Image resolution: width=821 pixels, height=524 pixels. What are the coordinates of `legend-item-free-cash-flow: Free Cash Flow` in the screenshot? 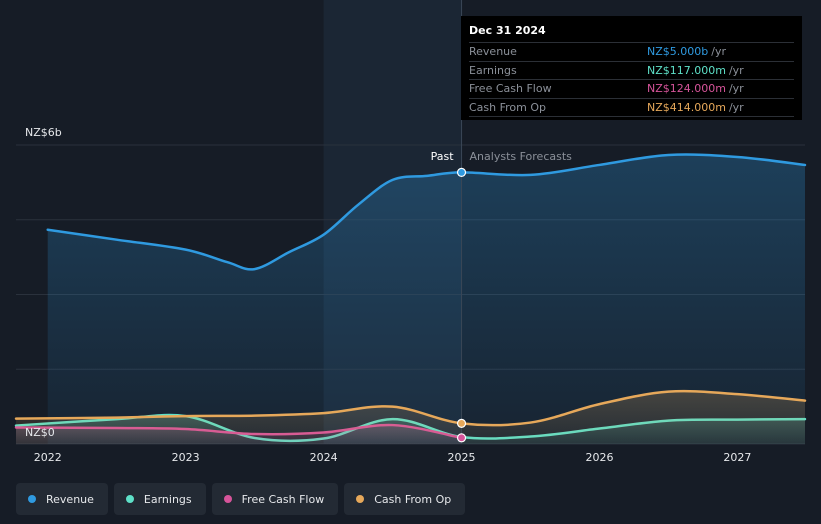 It's located at (275, 499).